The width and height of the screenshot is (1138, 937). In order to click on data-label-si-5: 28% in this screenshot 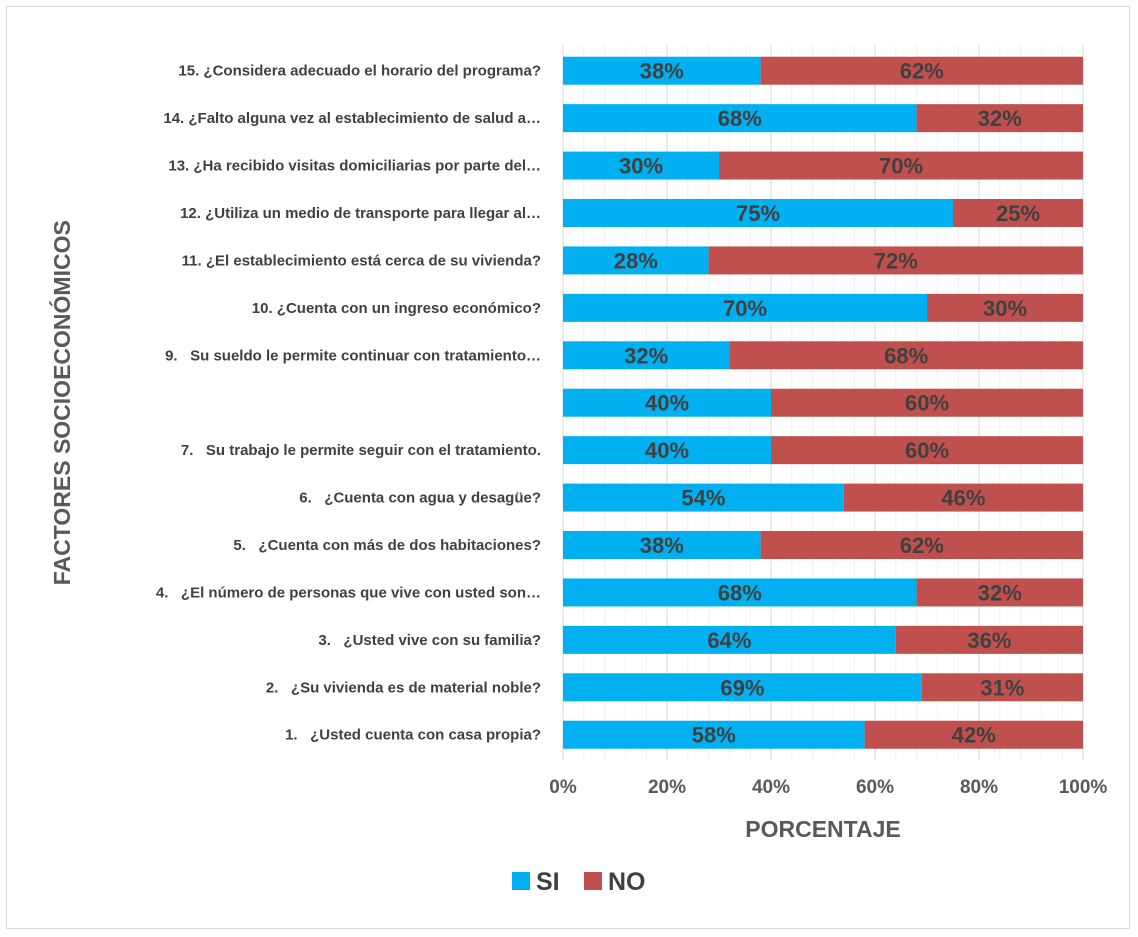, I will do `click(636, 260)`.